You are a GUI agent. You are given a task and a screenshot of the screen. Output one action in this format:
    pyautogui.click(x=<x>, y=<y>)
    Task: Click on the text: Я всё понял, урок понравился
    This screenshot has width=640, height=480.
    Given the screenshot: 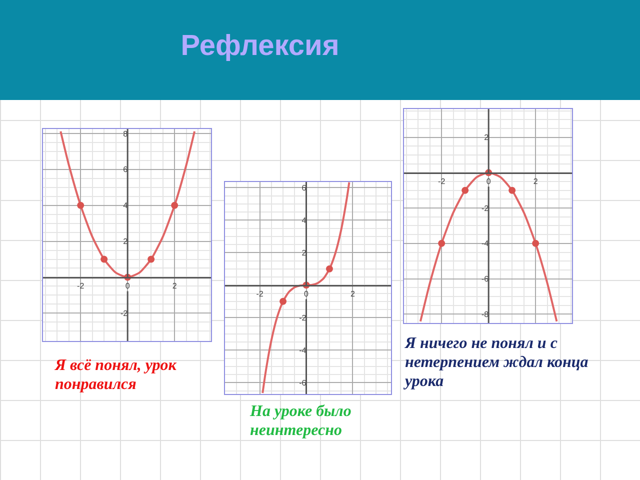 What is the action you would take?
    pyautogui.click(x=116, y=375)
    